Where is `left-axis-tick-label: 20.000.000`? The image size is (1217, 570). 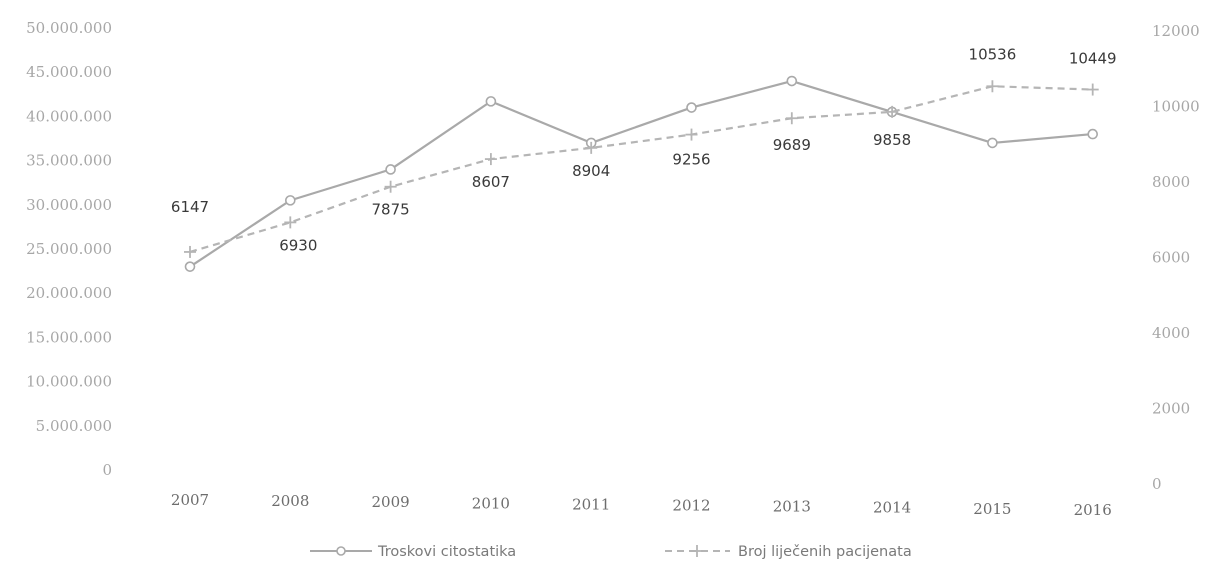
left-axis-tick-label: 20.000.000 is located at coordinates (69, 293).